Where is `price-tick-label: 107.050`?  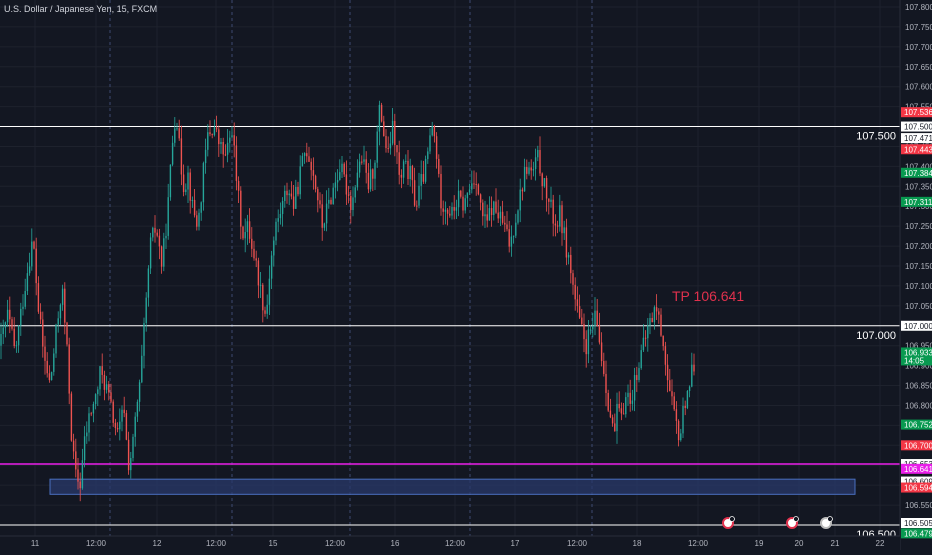
price-tick-label: 107.050 is located at coordinates (918, 306).